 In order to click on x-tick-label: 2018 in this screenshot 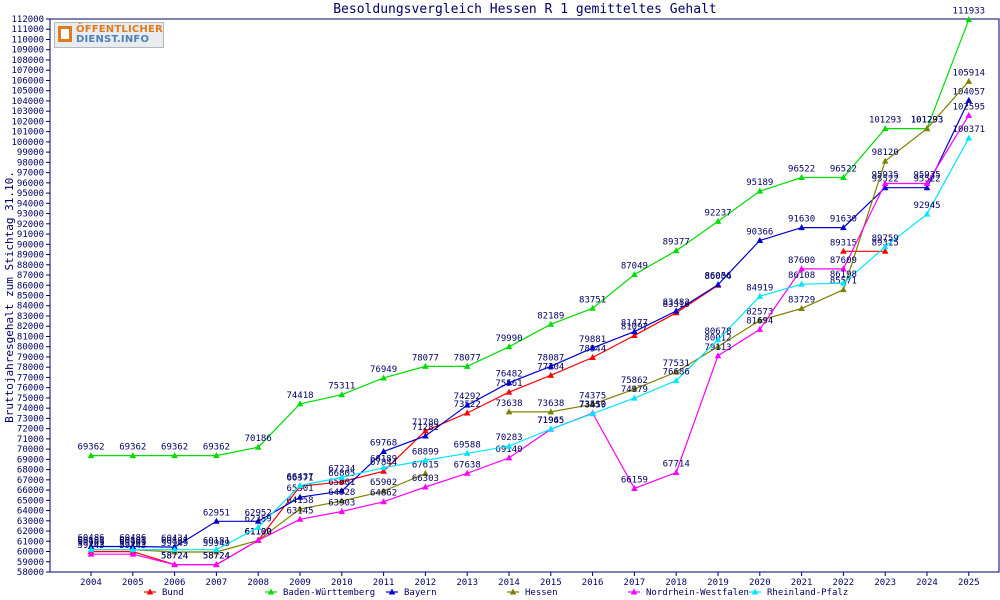, I will do `click(676, 583)`.